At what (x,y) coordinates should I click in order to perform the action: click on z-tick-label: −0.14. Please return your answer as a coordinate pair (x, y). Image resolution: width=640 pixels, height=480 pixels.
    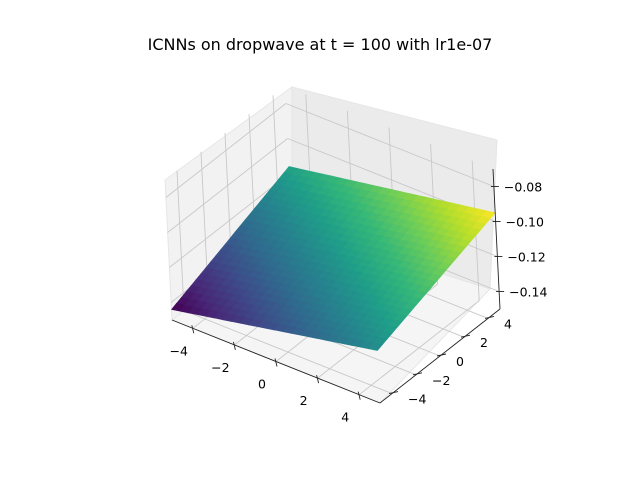
    Looking at the image, I should click on (528, 292).